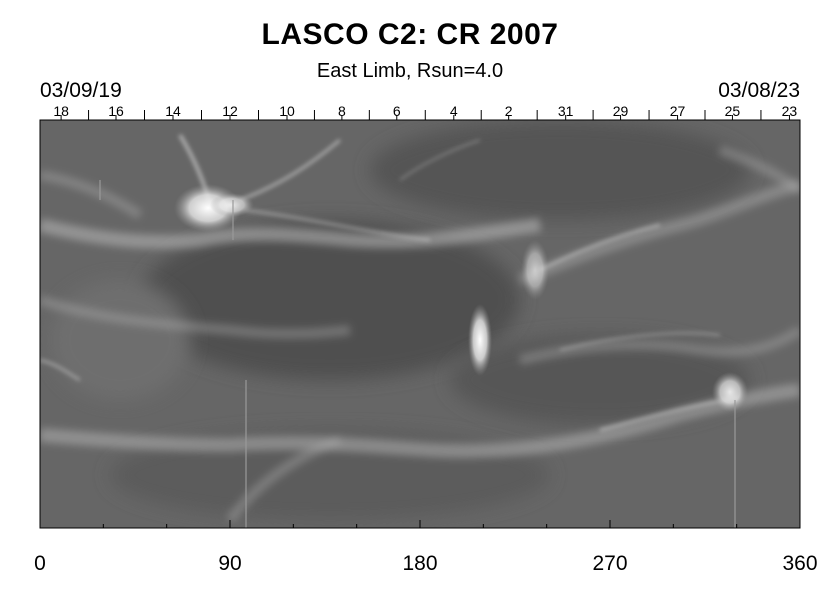 Image resolution: width=820 pixels, height=600 pixels. I want to click on day-tick-label: 12, so click(230, 111).